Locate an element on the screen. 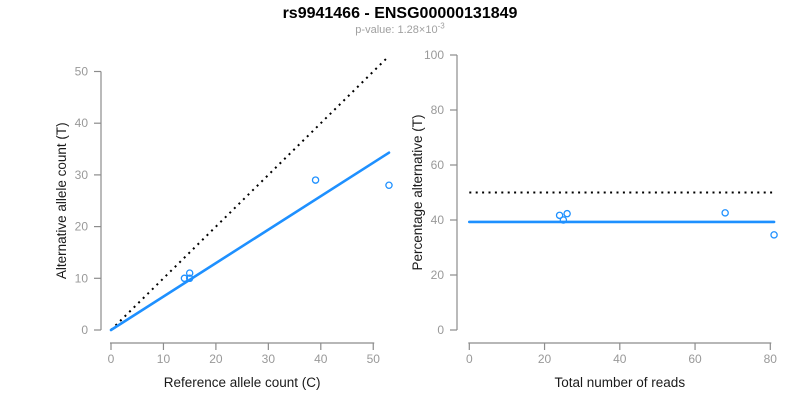 This screenshot has height=400, width=800. x-axis-title: Total number of reads is located at coordinates (620, 382).